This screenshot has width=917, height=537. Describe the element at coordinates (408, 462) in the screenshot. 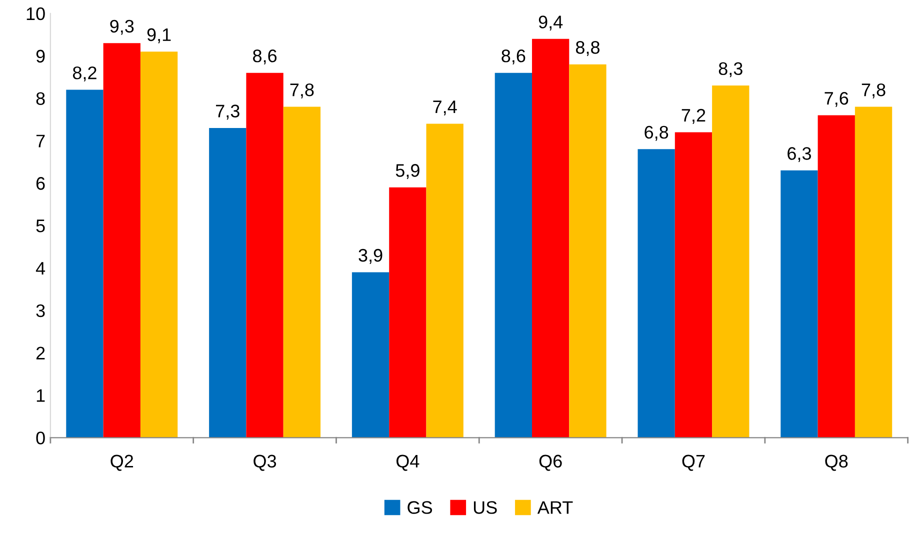

I see `x-tick-label: Q4` at that location.